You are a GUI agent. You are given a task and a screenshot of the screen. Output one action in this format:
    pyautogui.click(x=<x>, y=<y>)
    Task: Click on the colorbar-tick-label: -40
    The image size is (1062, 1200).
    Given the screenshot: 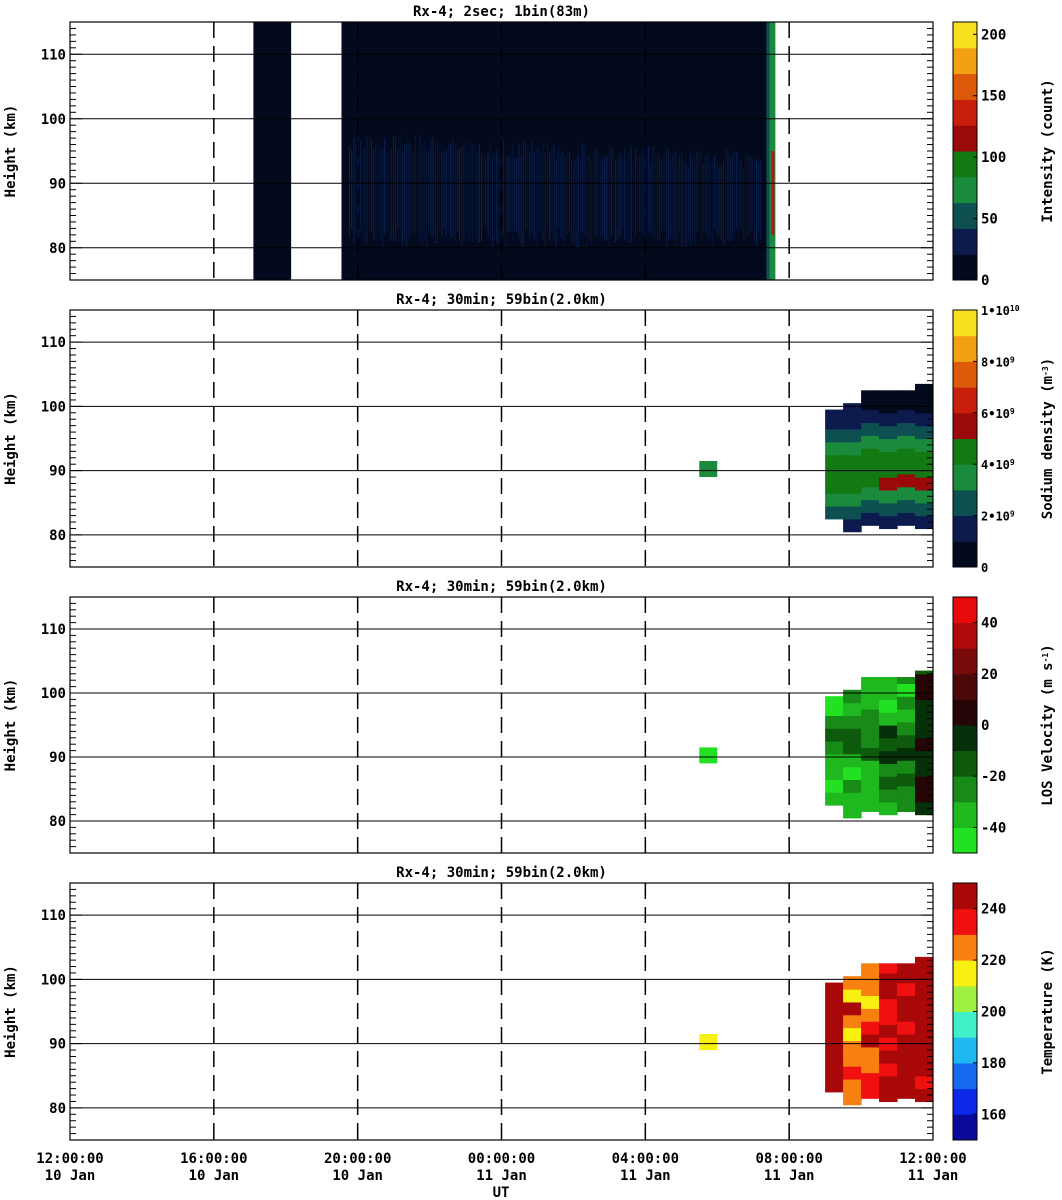 What is the action you would take?
    pyautogui.click(x=993, y=828)
    